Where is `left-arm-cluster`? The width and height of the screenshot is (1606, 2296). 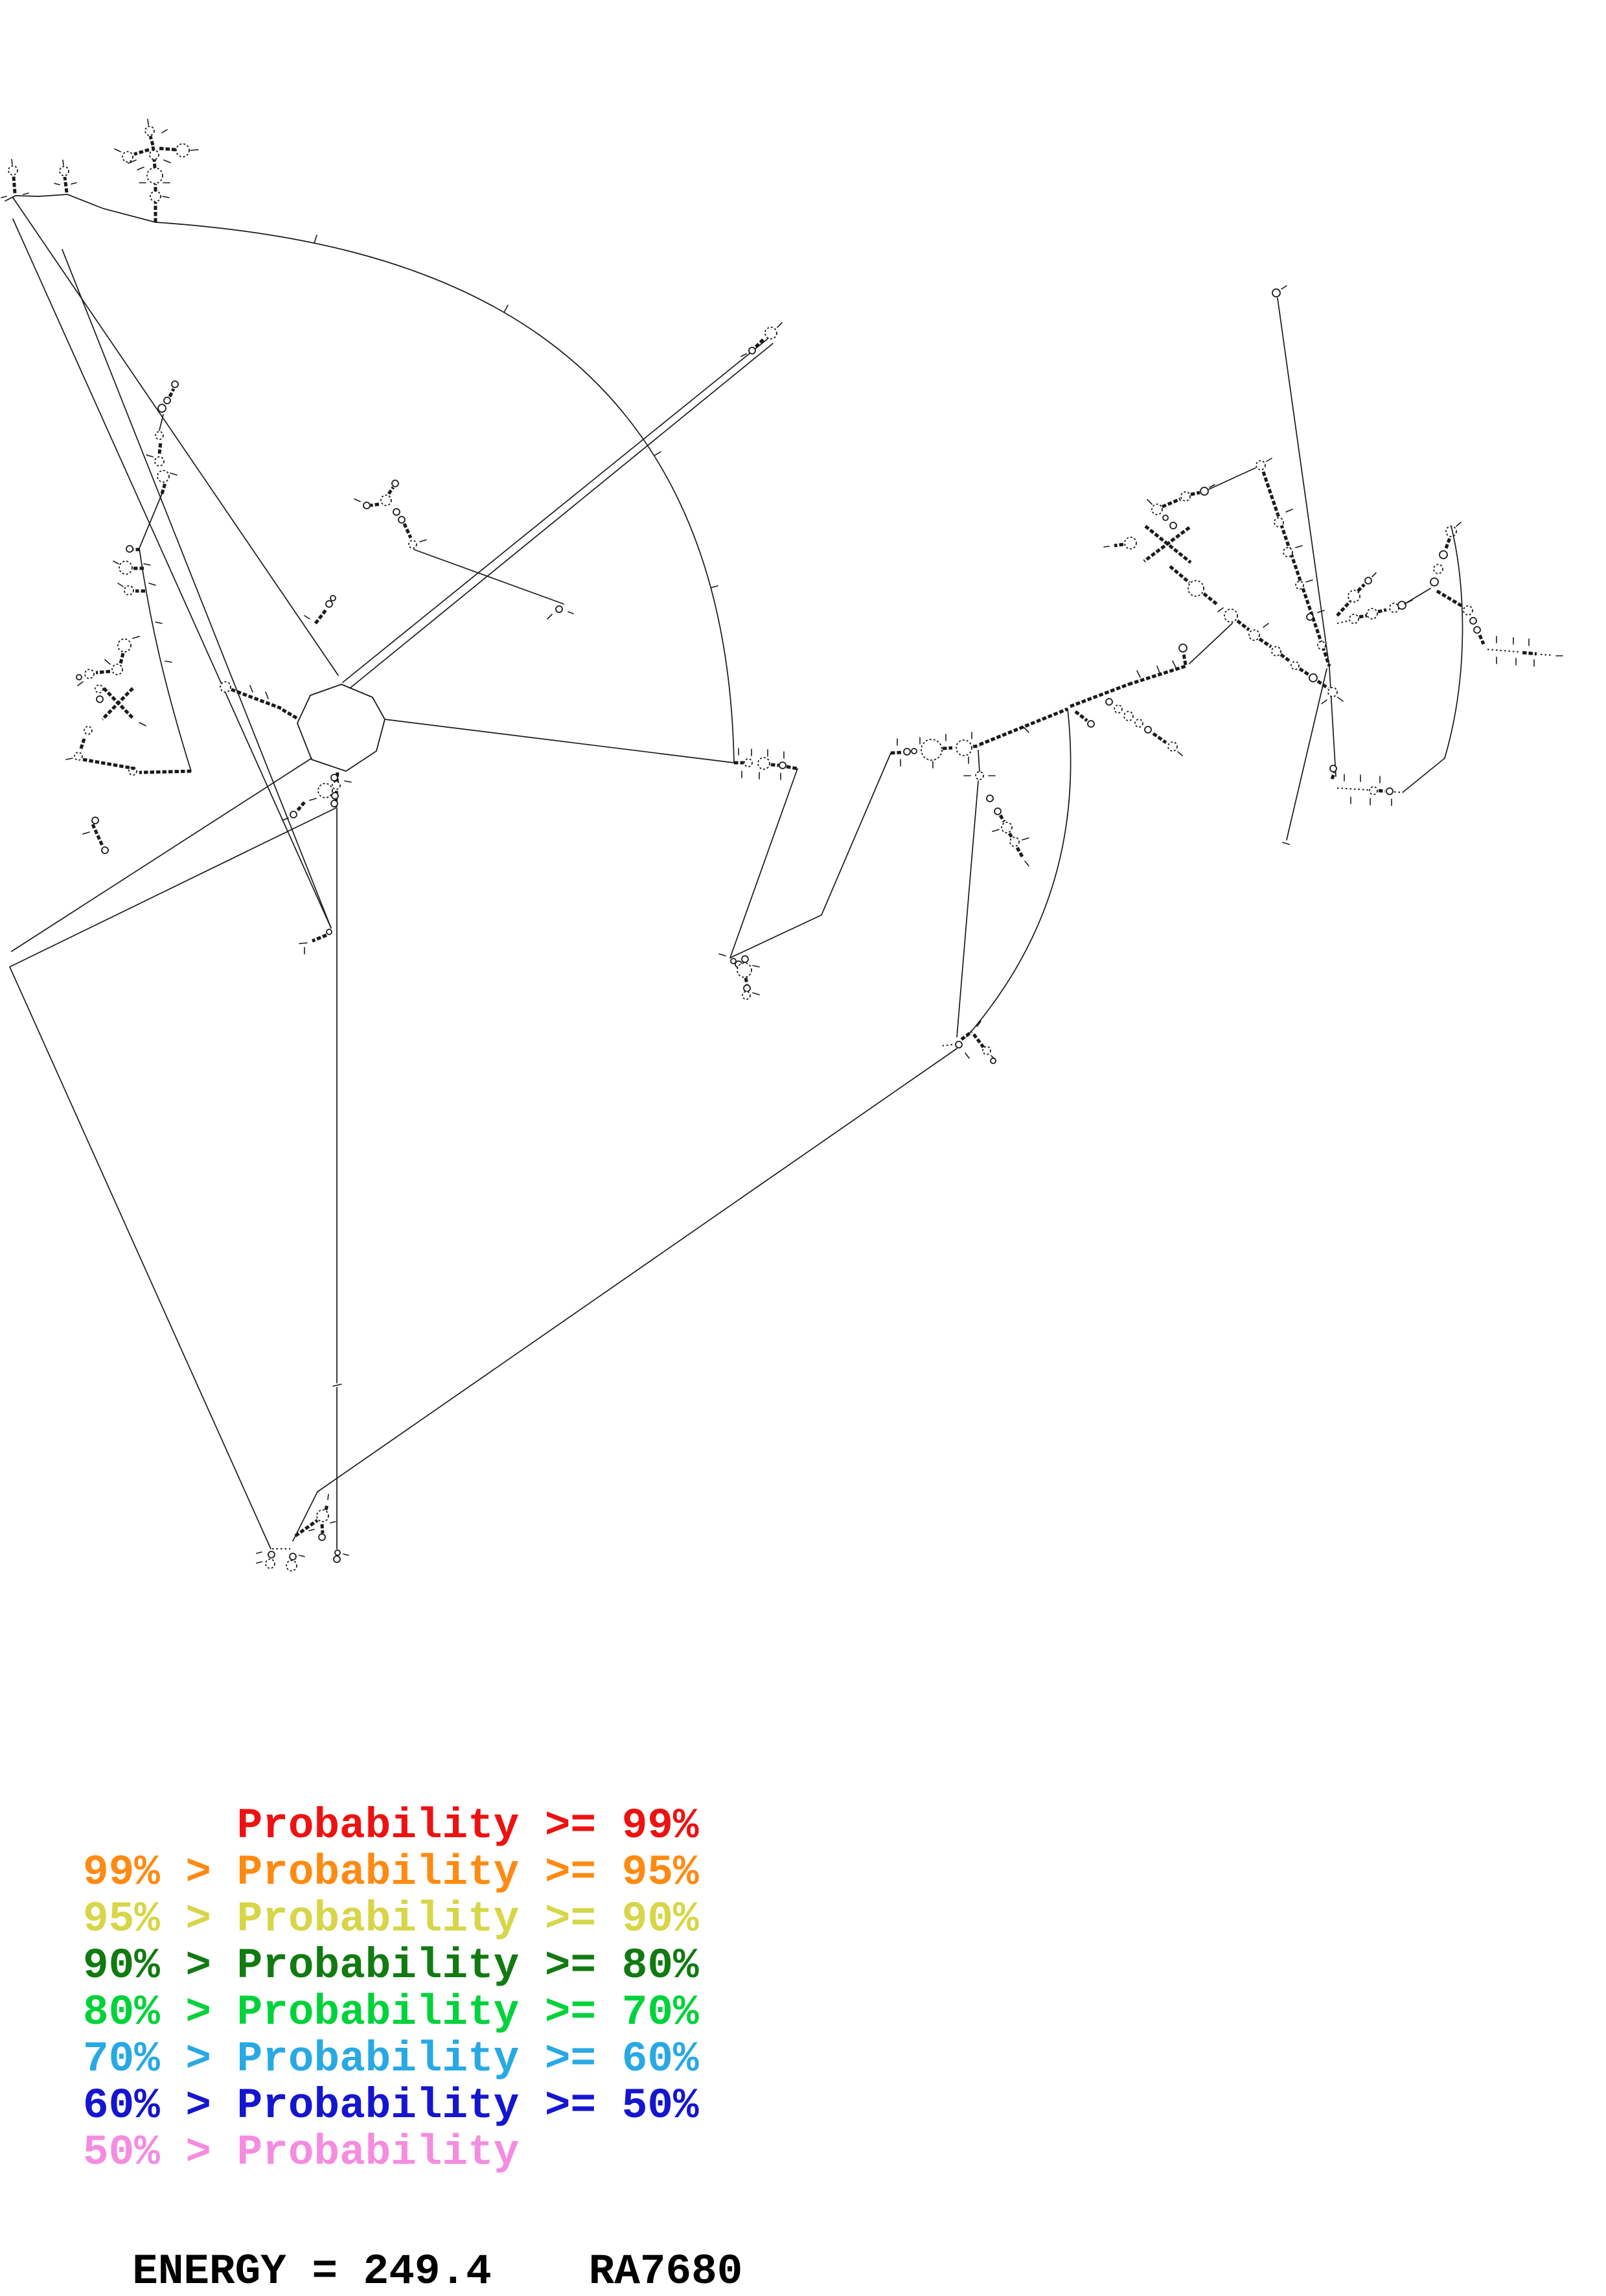
left-arm-cluster is located at coordinates (128, 578).